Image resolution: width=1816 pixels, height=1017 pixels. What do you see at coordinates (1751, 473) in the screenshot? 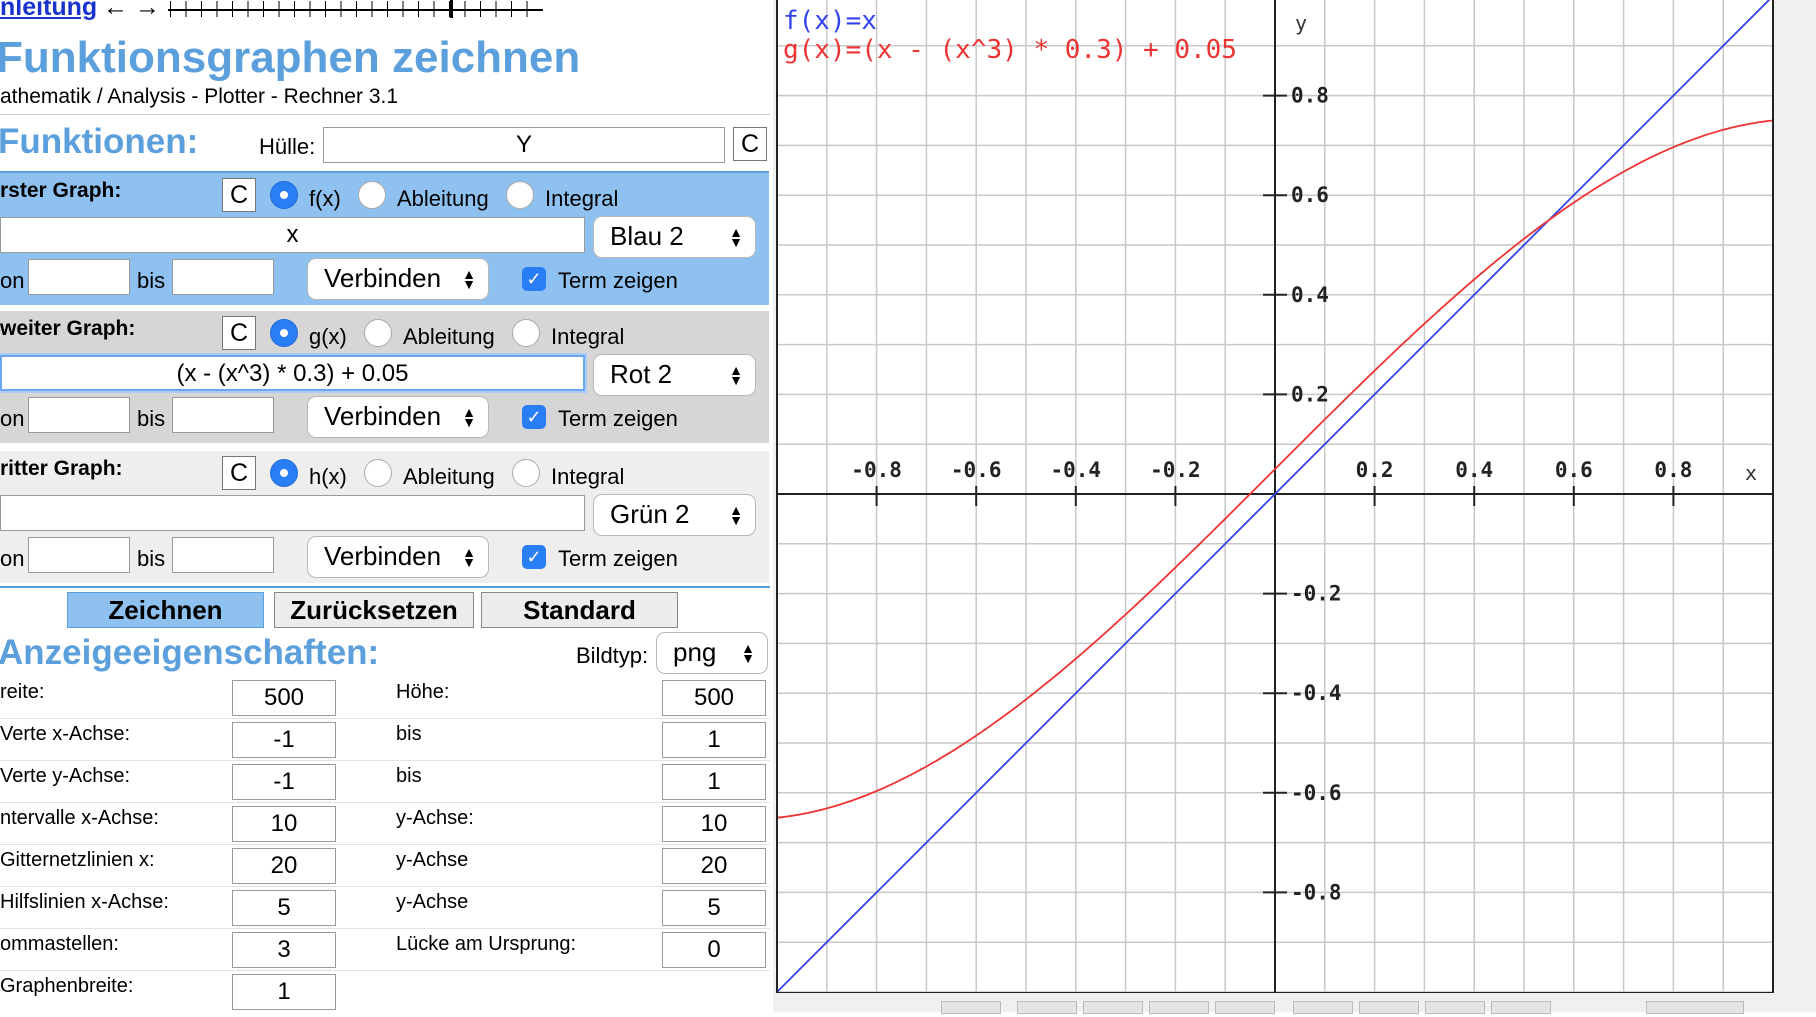
I see `x-axis-label: x` at bounding box center [1751, 473].